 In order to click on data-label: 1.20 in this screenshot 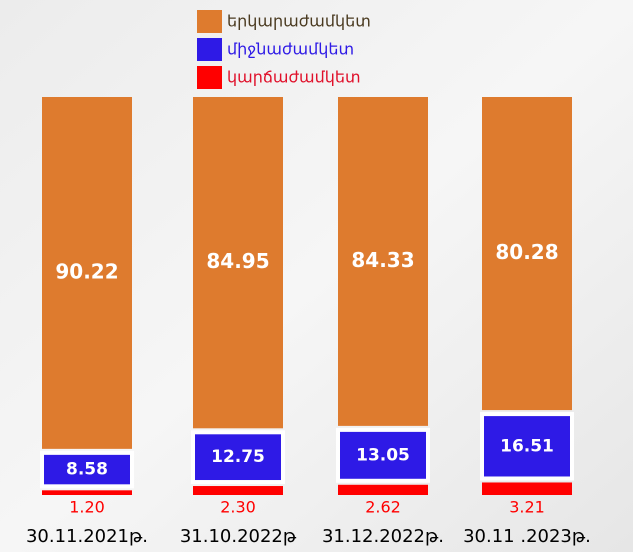, I will do `click(87, 507)`.